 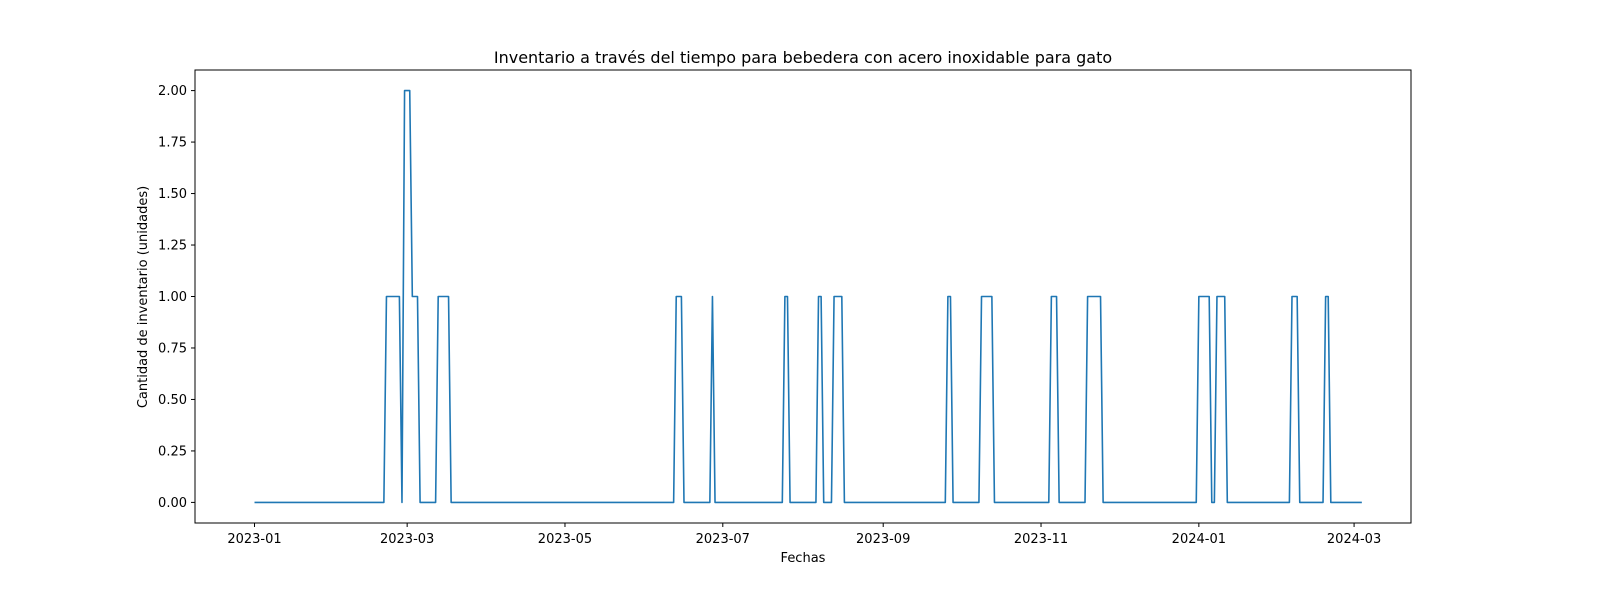 What do you see at coordinates (407, 539) in the screenshot?
I see `x-tick-label: 2023-03` at bounding box center [407, 539].